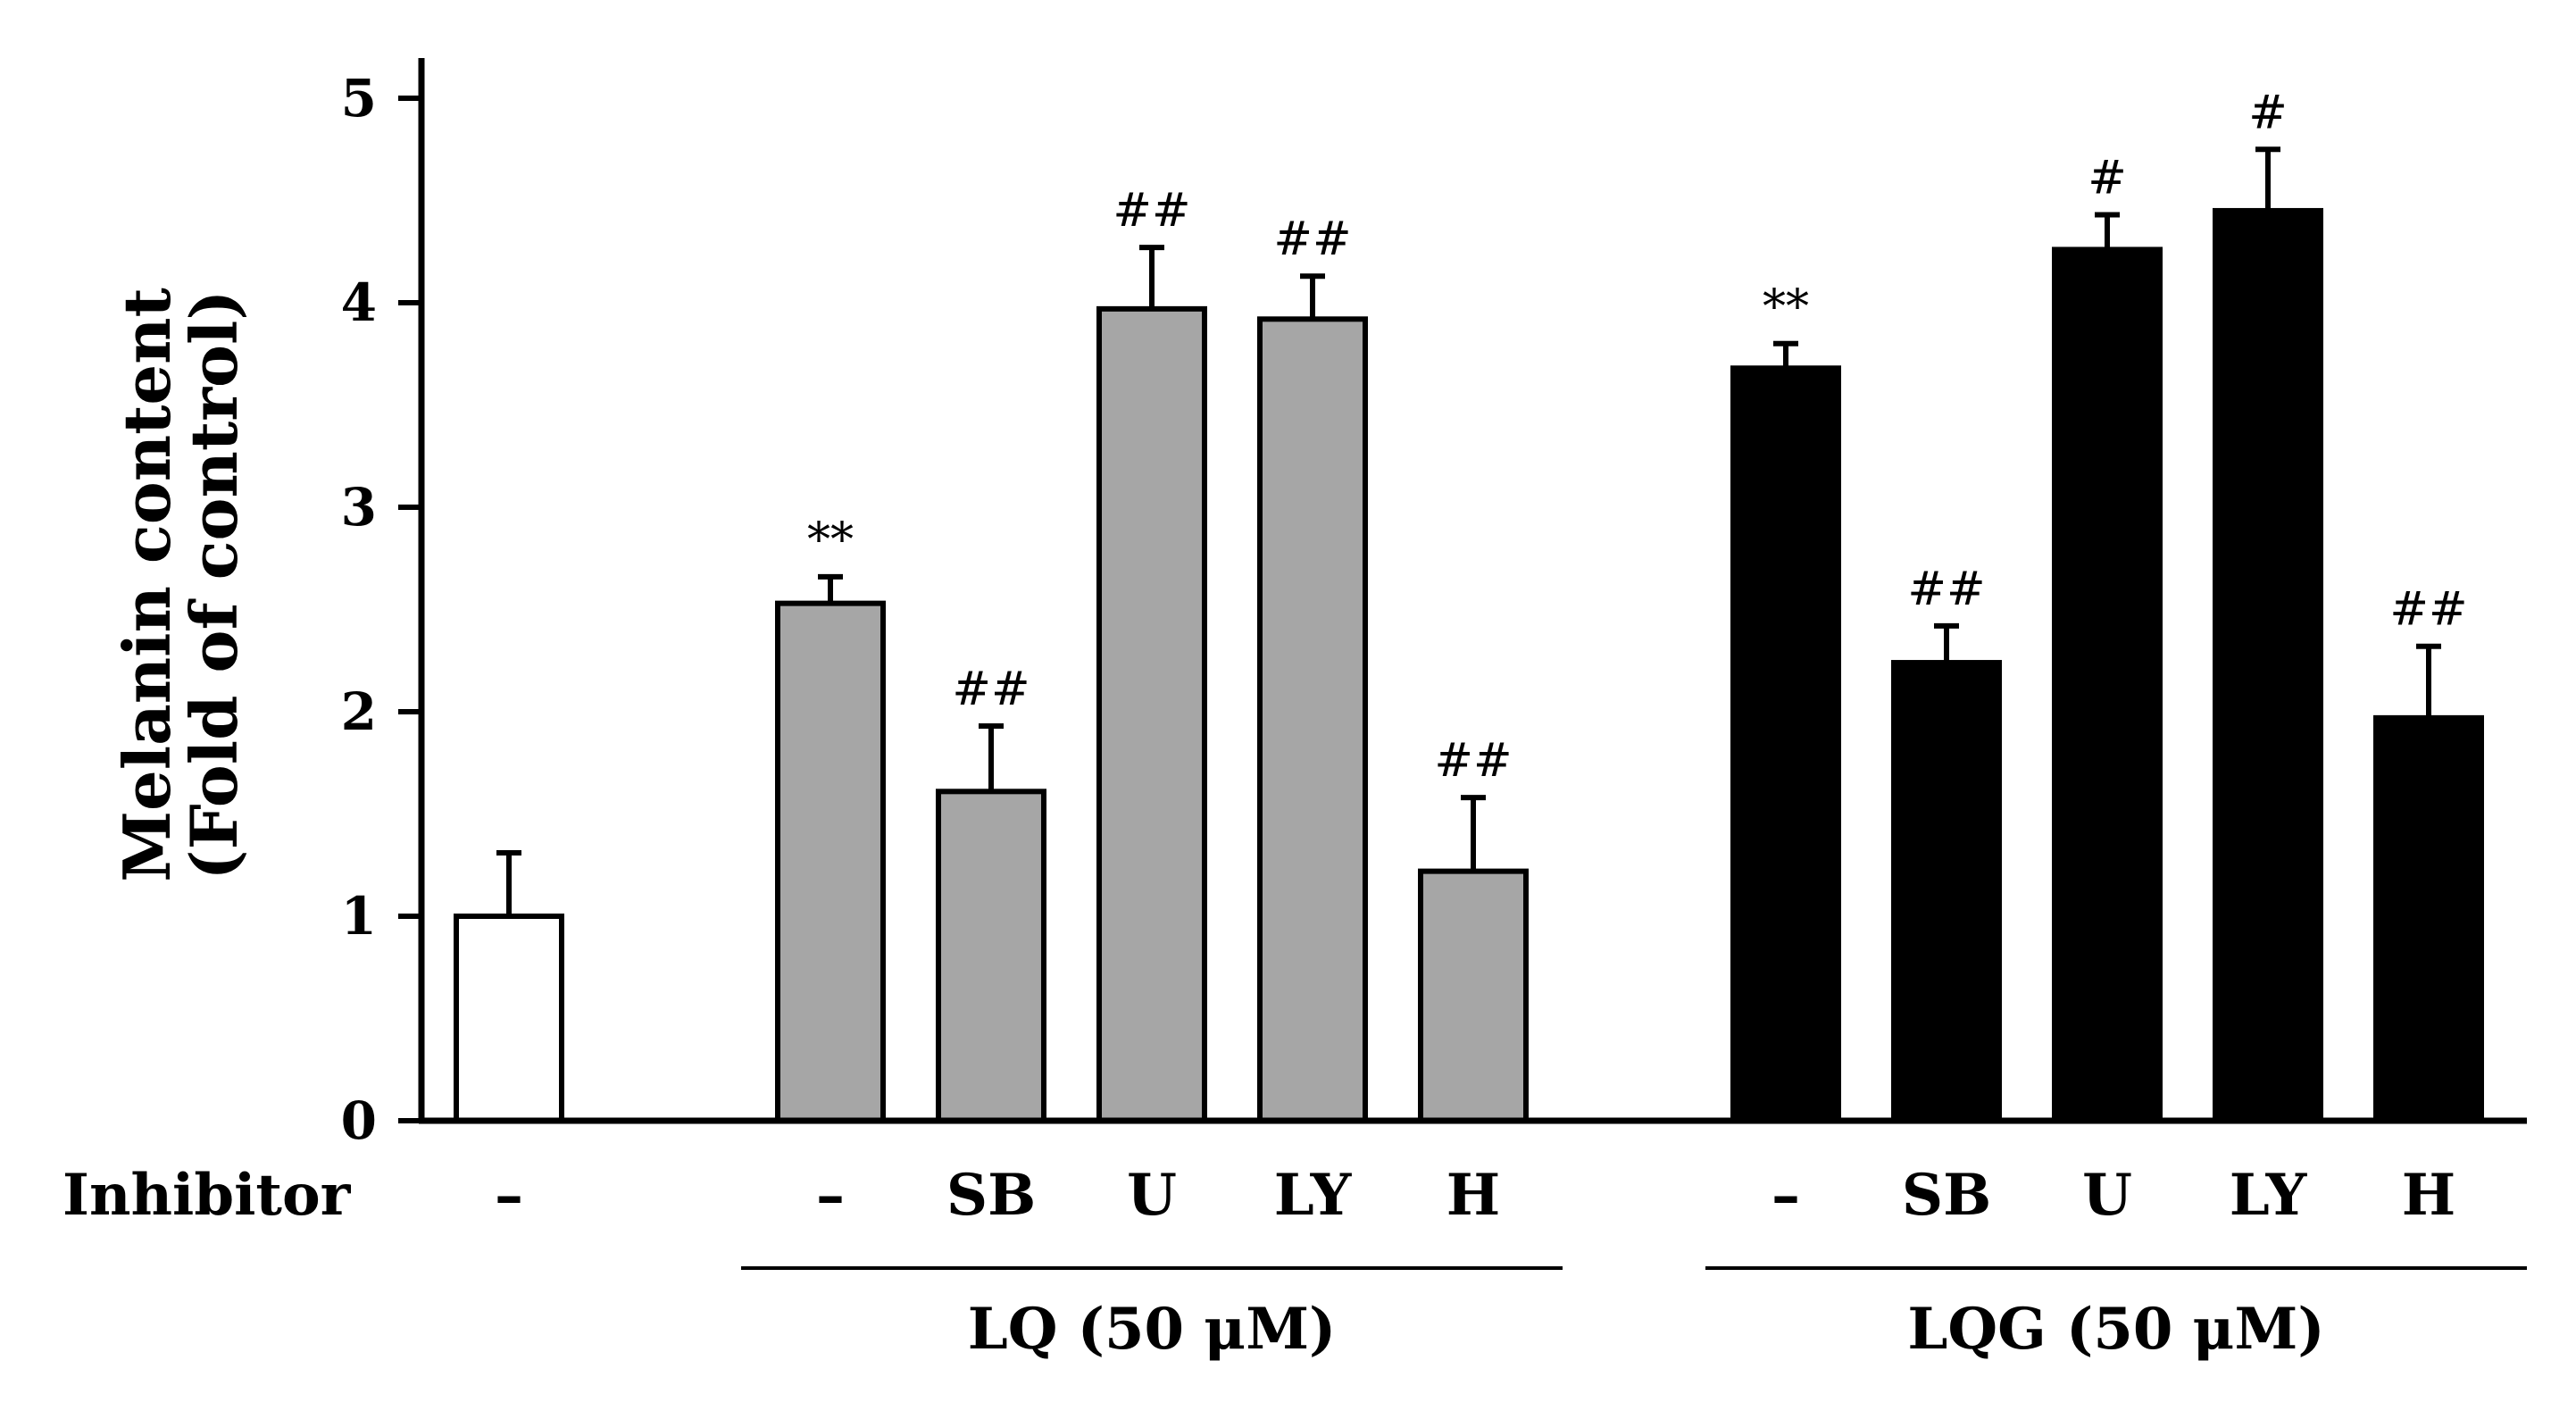  I want to click on y-axis-ticks: 0 1 2 3 4 5, so click(381, 609).